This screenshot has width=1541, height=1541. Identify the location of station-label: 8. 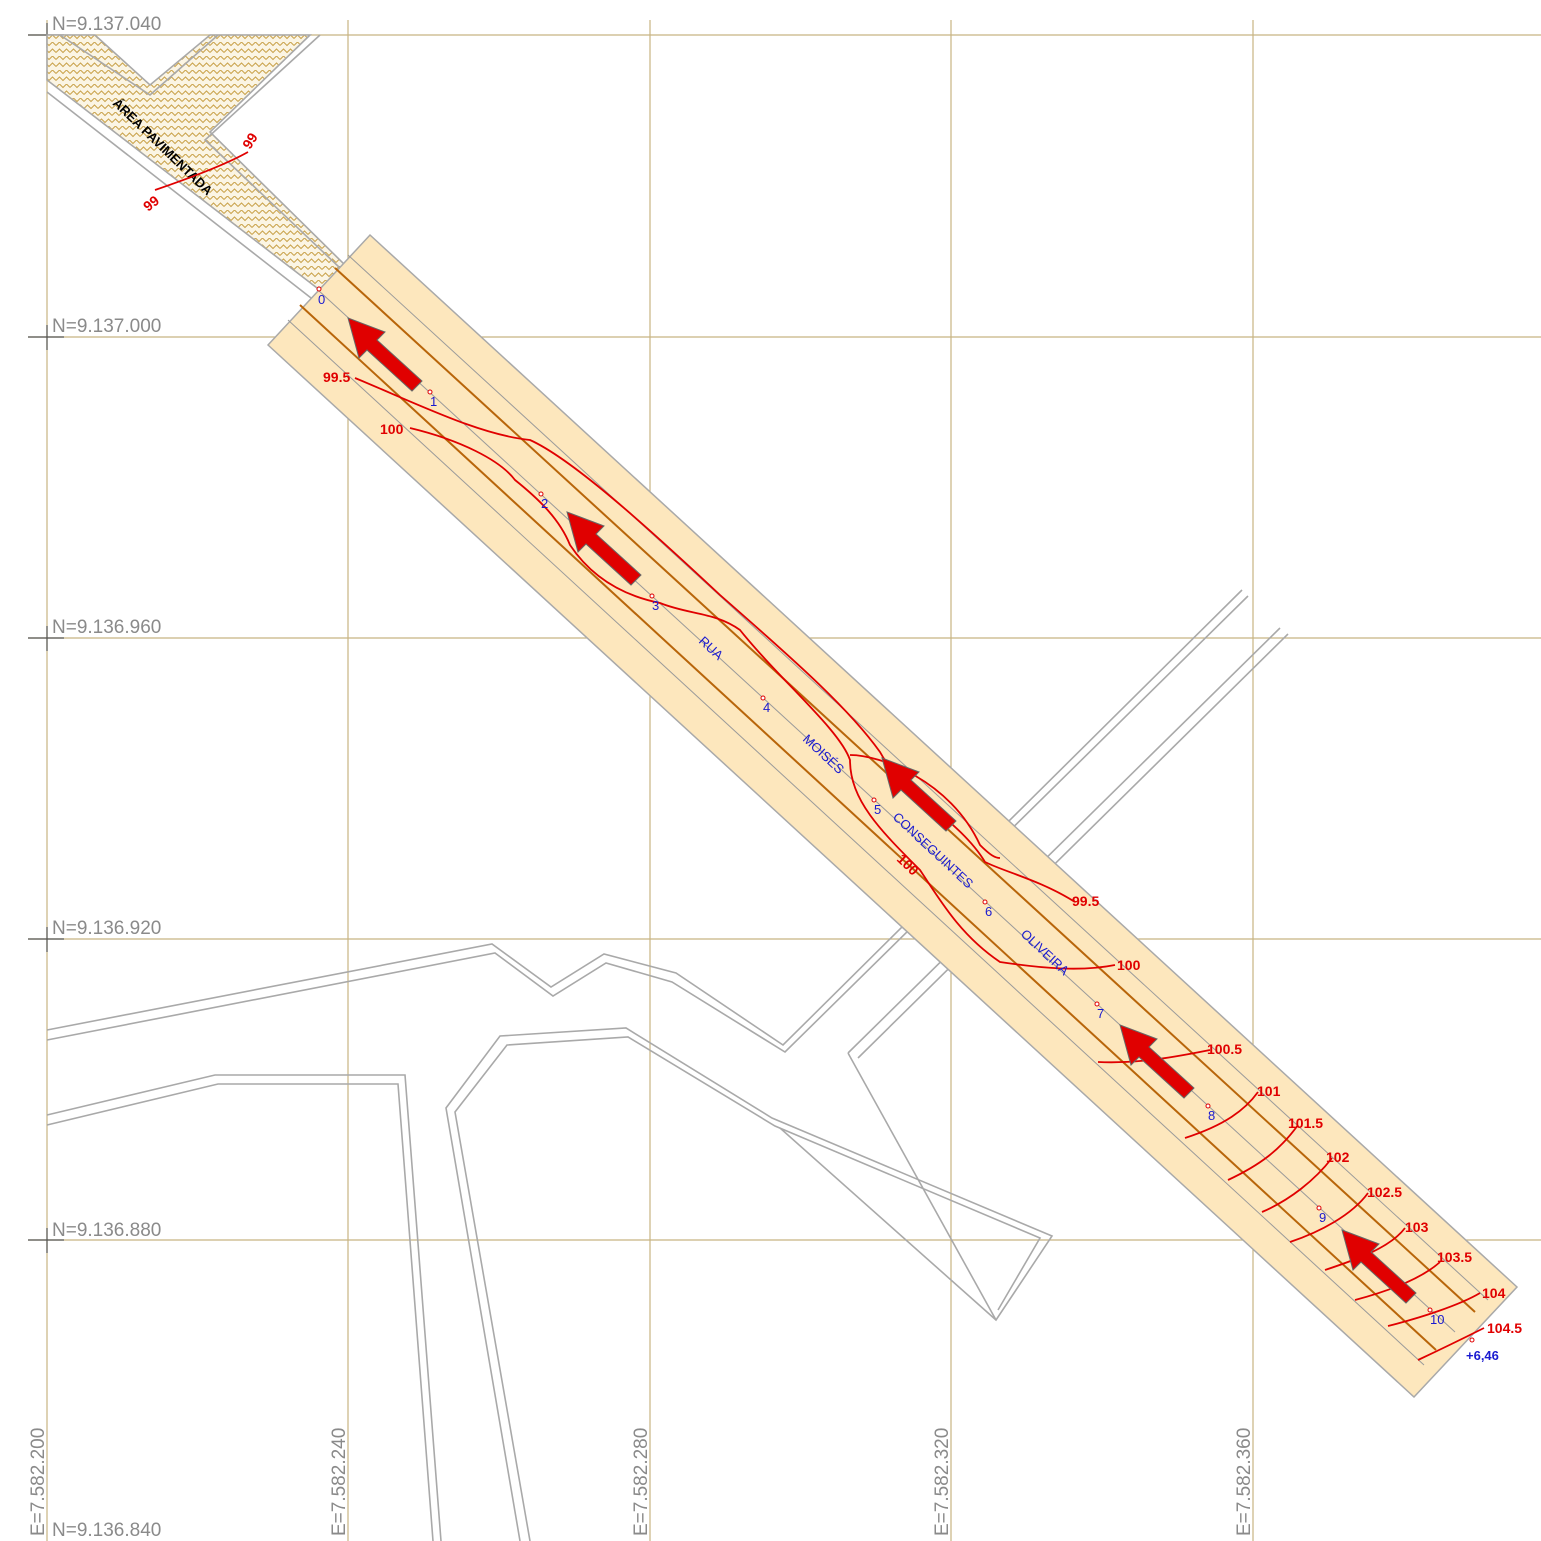
(1211, 1115).